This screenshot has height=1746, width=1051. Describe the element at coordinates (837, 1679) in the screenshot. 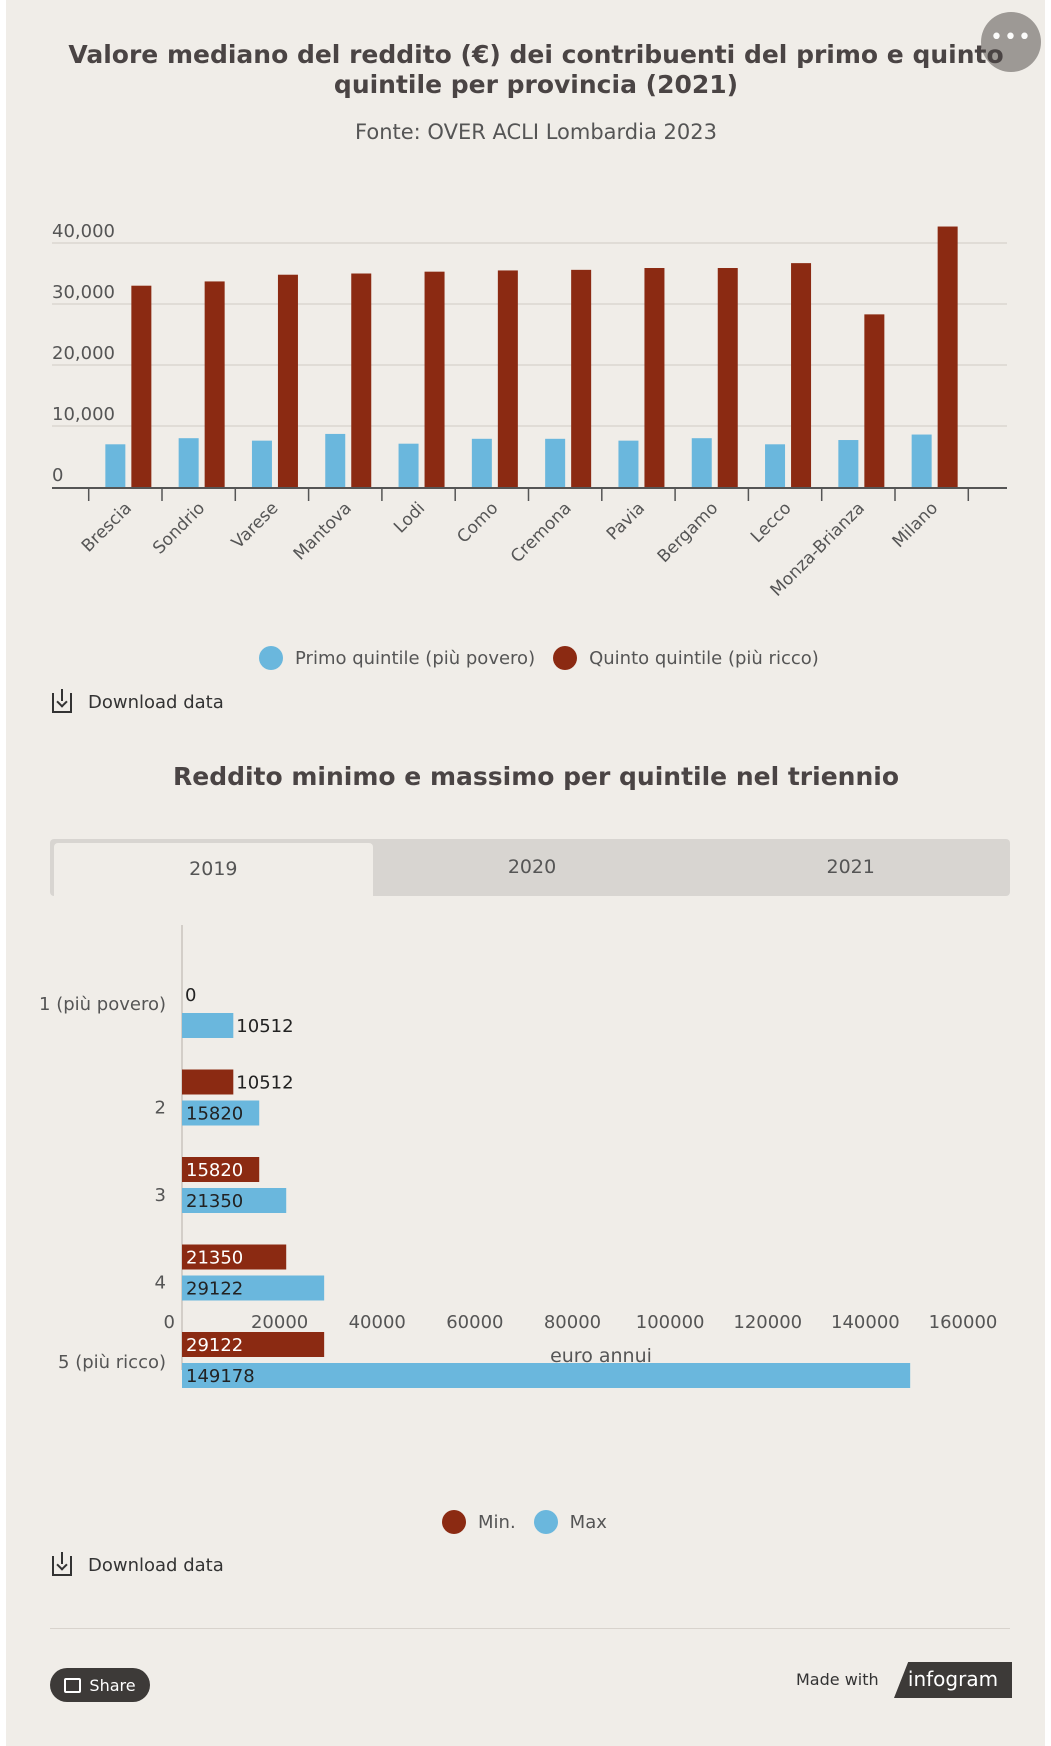

I see `made-with-label: Made with` at that location.